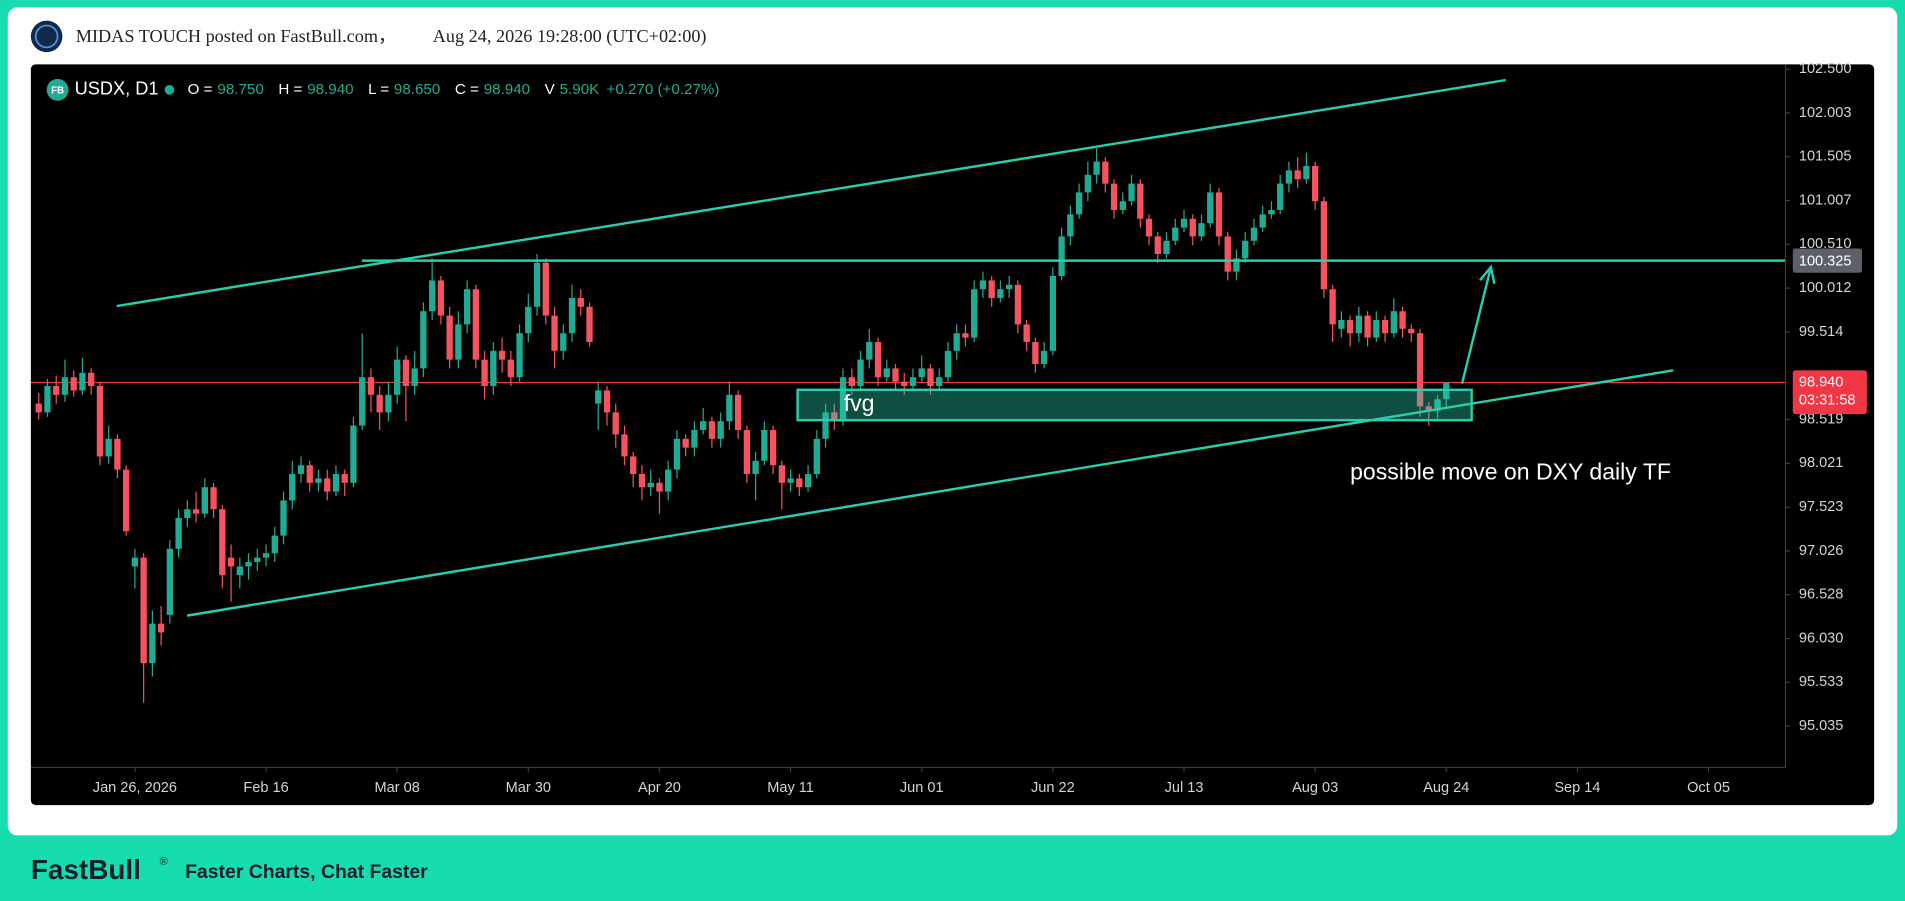 The width and height of the screenshot is (1905, 901). What do you see at coordinates (1708, 788) in the screenshot?
I see `x-tick-label: Oct 05` at bounding box center [1708, 788].